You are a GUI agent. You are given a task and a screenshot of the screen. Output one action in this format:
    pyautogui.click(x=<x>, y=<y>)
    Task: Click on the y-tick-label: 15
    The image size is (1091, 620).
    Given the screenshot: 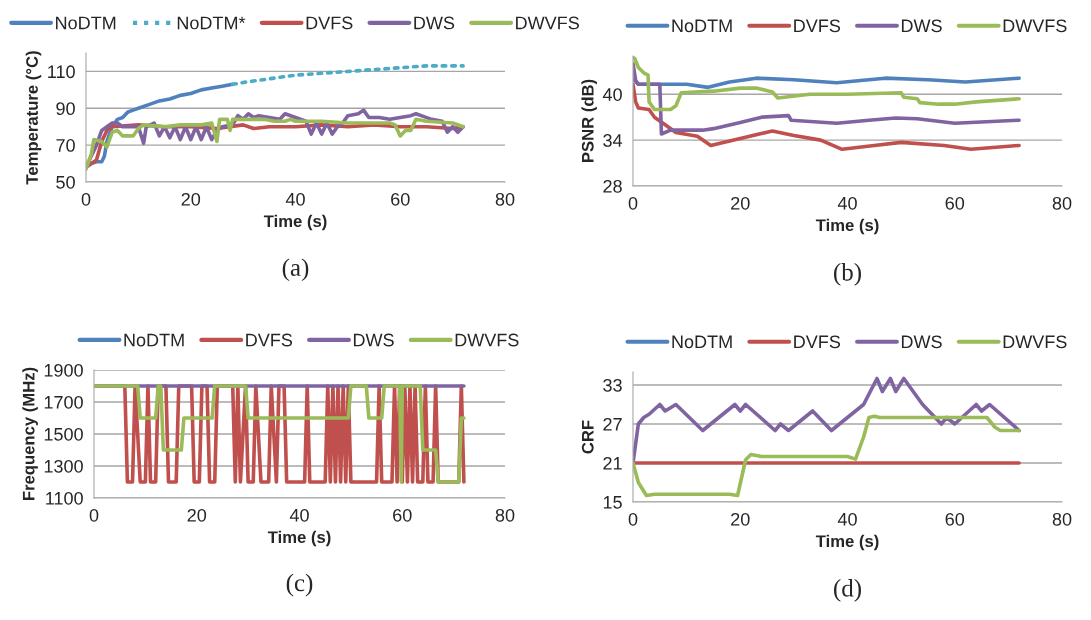 What is the action you would take?
    pyautogui.click(x=612, y=502)
    